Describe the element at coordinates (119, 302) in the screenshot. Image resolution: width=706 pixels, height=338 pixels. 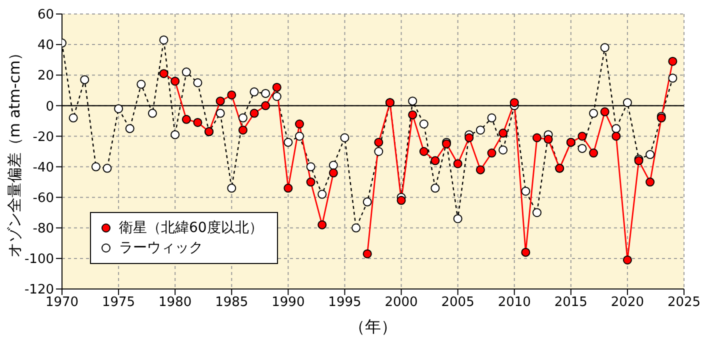
I see `x-tick-label: 1975` at that location.